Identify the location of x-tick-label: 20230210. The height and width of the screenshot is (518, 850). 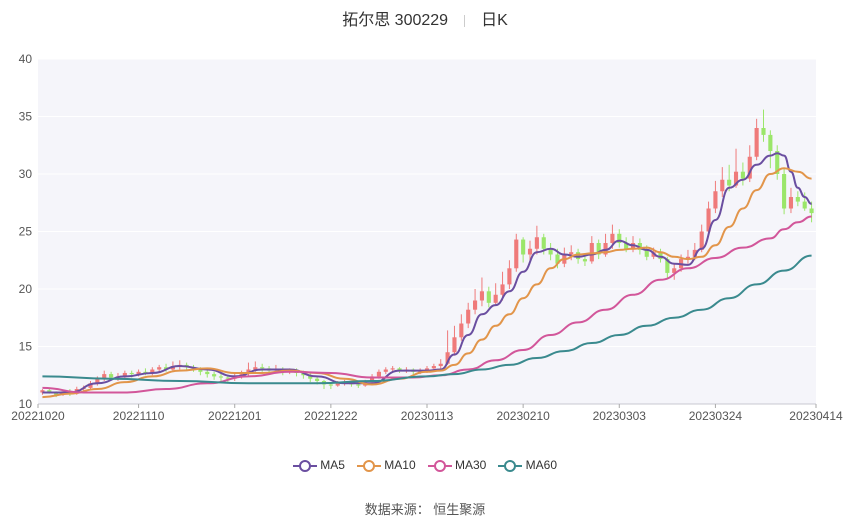
(523, 416).